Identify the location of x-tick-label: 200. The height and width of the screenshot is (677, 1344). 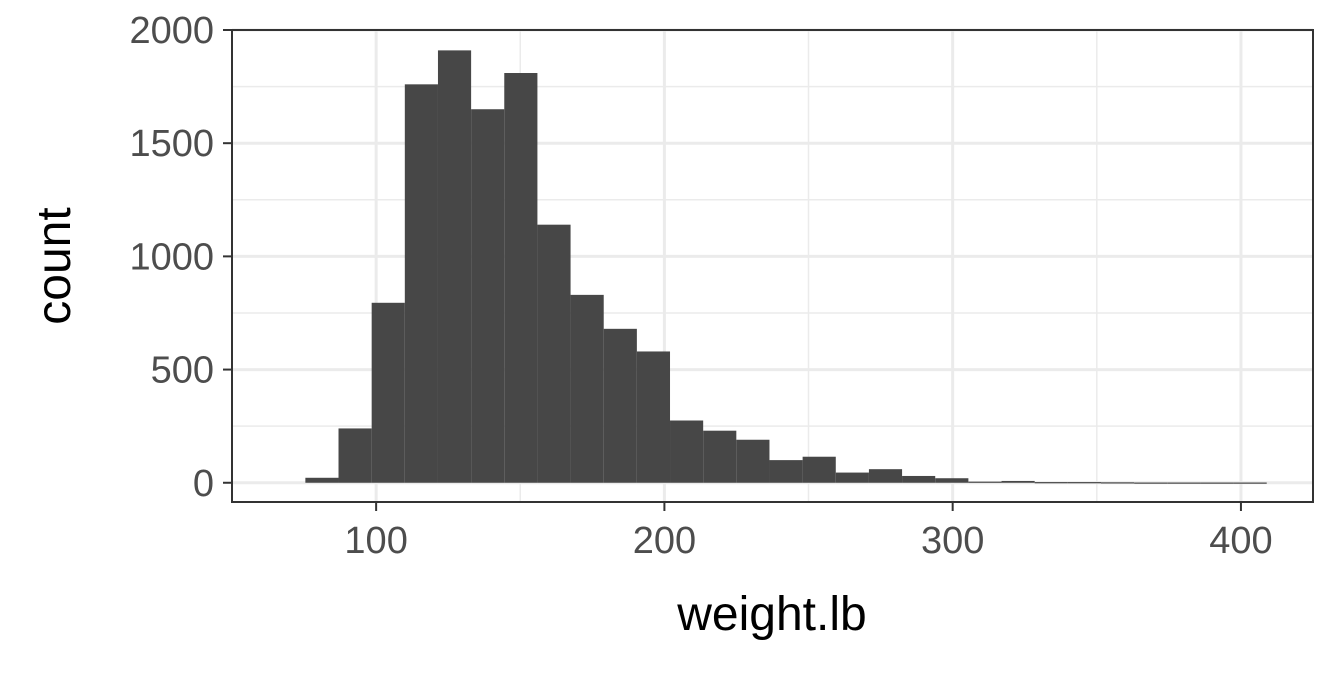
(664, 541).